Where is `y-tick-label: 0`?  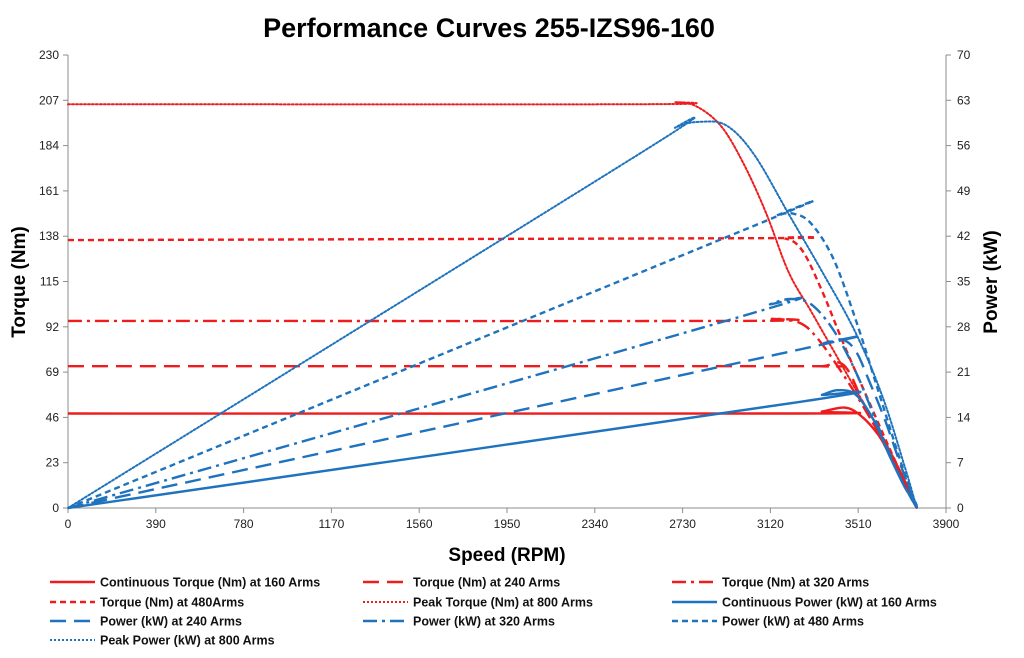 y-tick-label: 0 is located at coordinates (55, 508).